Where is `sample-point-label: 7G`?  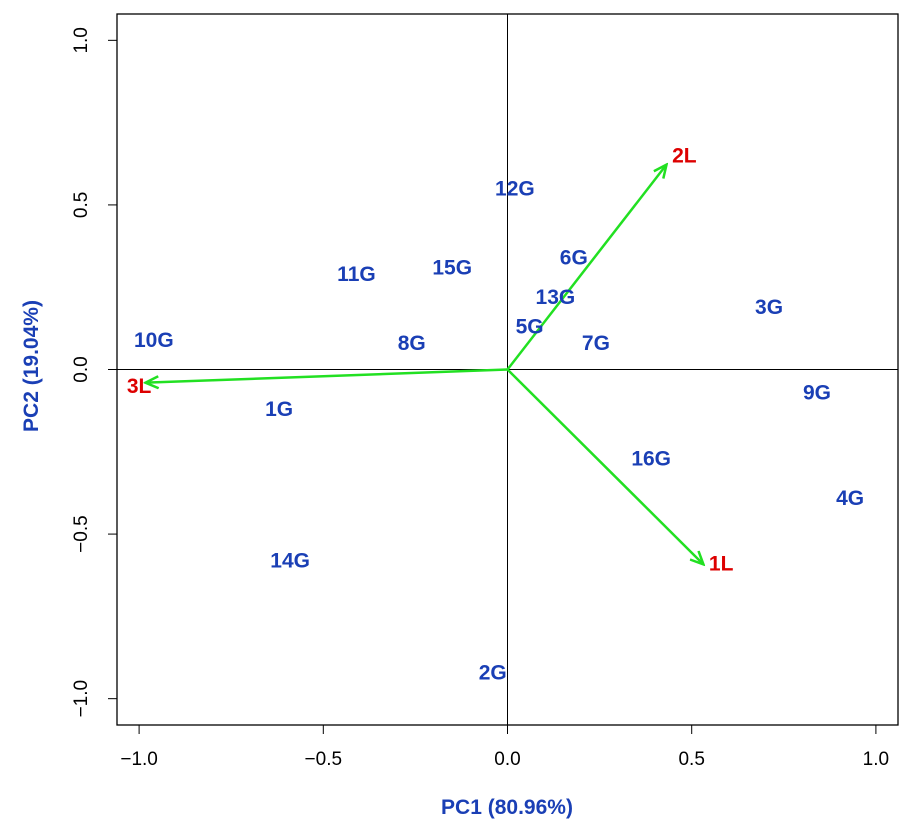 sample-point-label: 7G is located at coordinates (596, 343).